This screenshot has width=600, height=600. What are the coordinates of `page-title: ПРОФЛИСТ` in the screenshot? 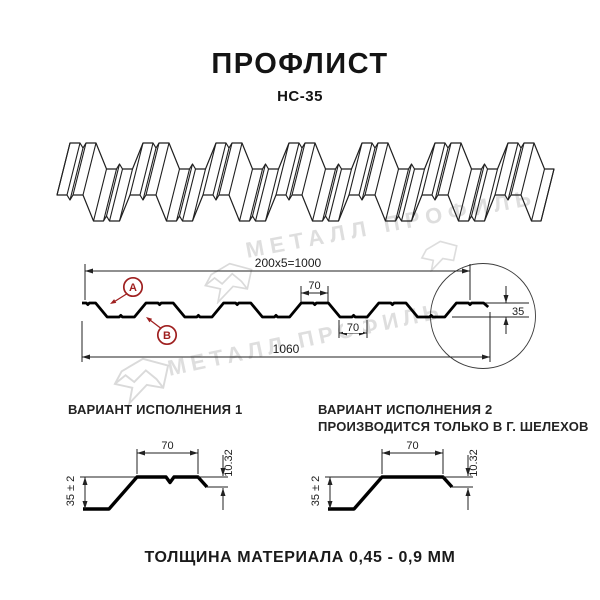 It's located at (300, 64).